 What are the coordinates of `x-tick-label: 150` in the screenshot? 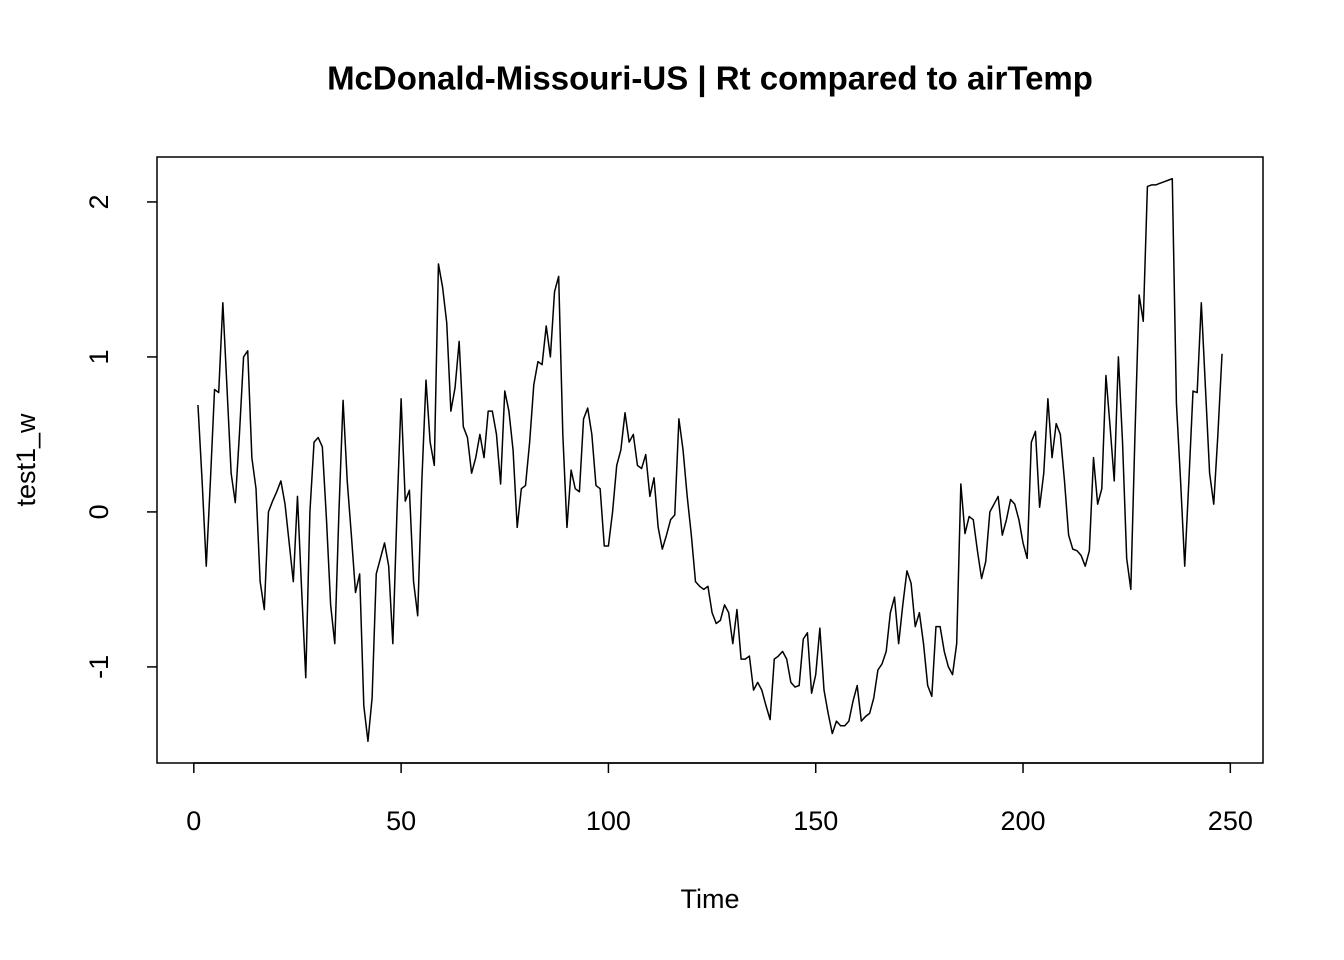 It's located at (815, 821).